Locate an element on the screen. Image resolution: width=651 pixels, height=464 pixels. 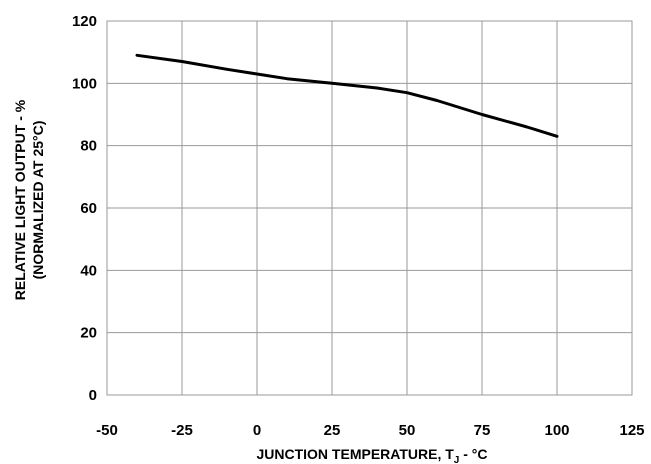
y-tick-labels: 0 20 40 60 80 100 120 is located at coordinates (84, 208).